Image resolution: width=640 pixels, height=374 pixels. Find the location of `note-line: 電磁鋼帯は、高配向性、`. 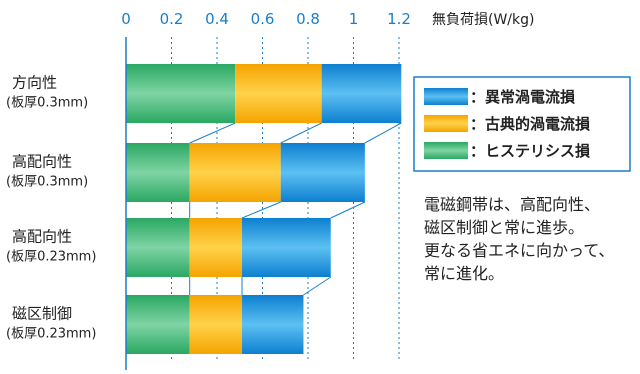

note-line: 電磁鋼帯は、高配向性、 is located at coordinates (512, 204).